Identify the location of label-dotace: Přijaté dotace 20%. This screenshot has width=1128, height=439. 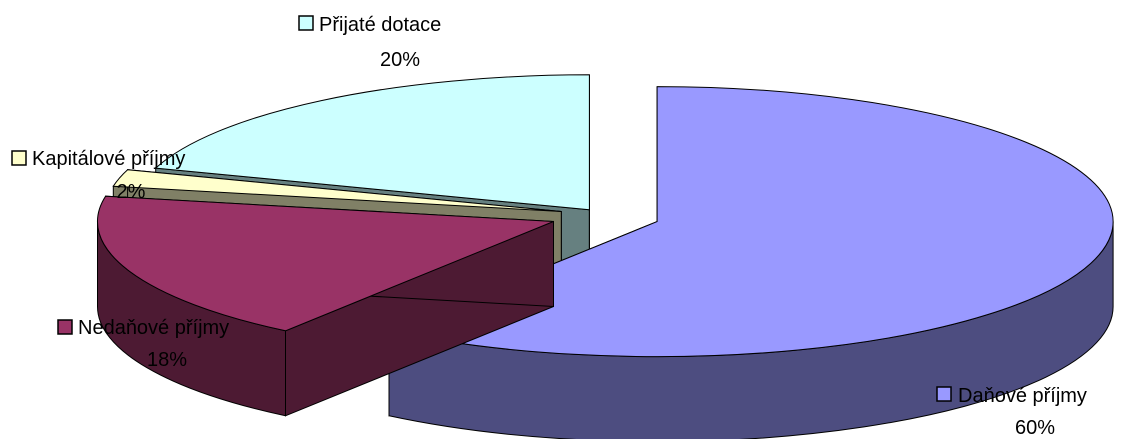
(369, 42).